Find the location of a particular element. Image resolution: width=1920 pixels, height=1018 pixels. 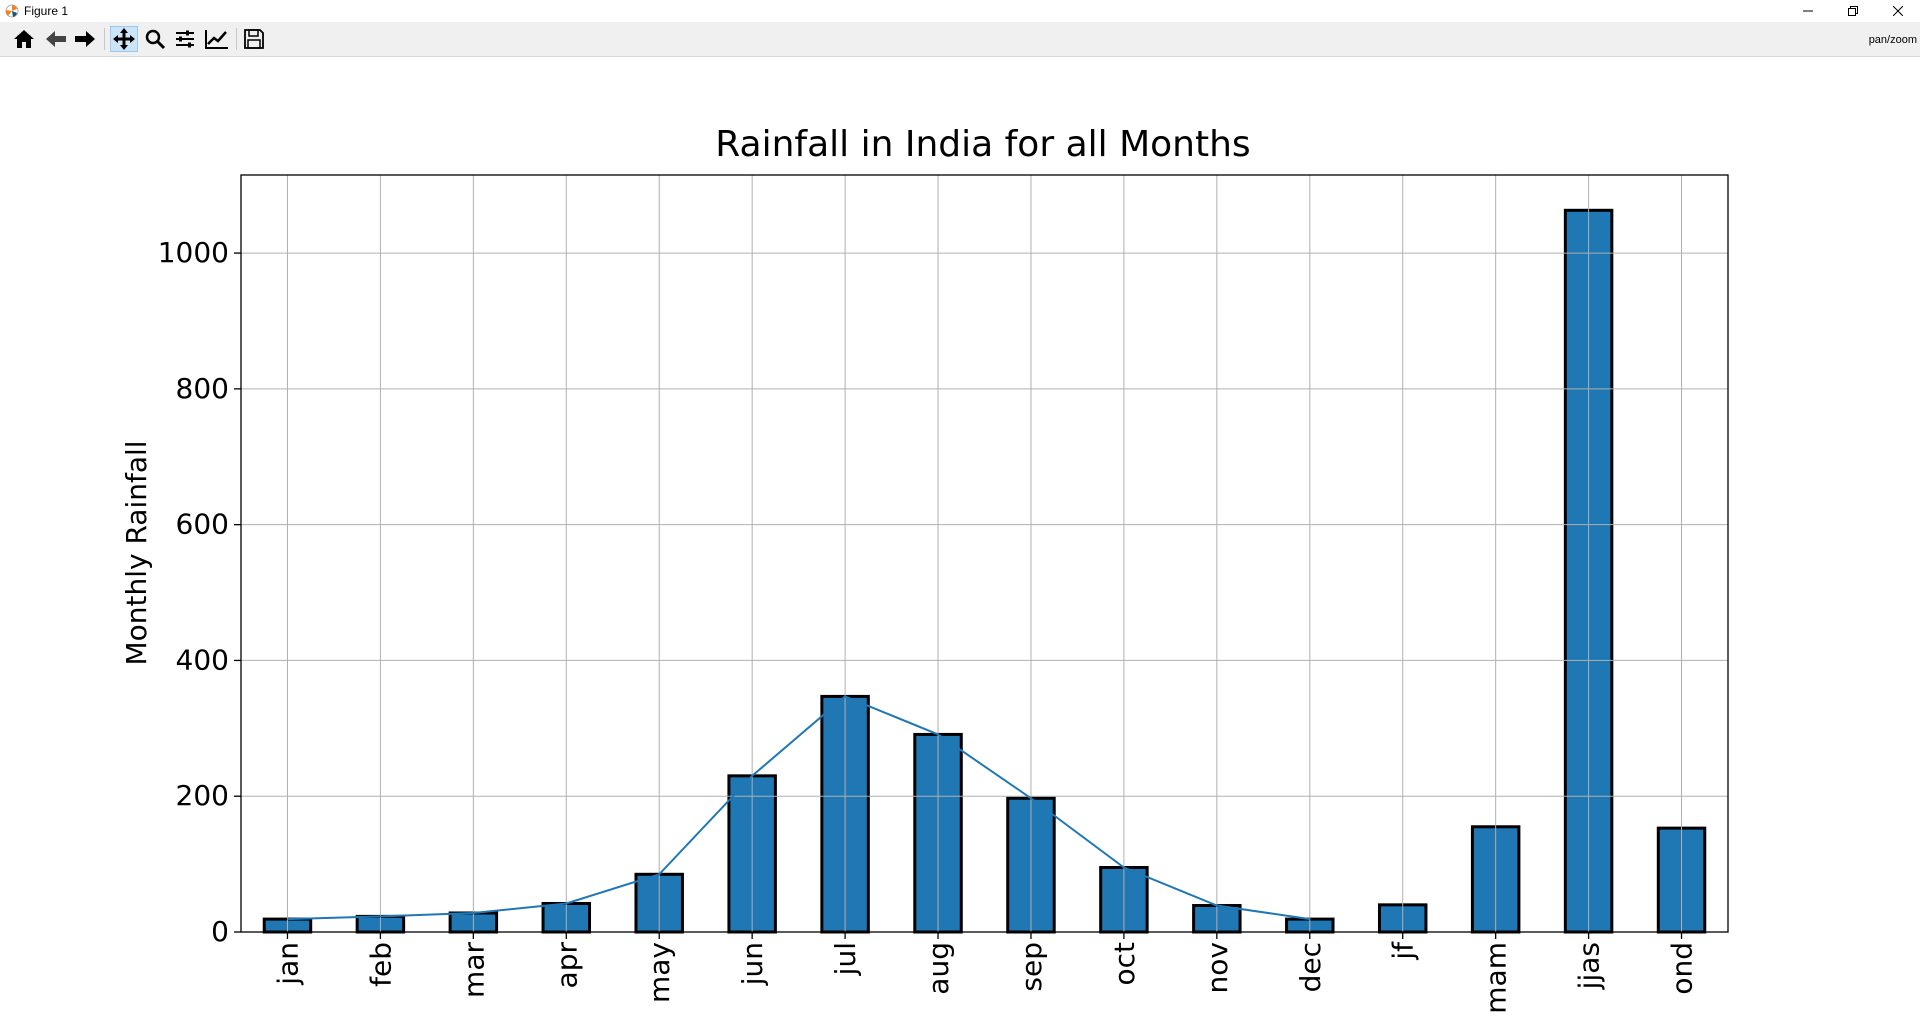

home-icon is located at coordinates (24, 39).